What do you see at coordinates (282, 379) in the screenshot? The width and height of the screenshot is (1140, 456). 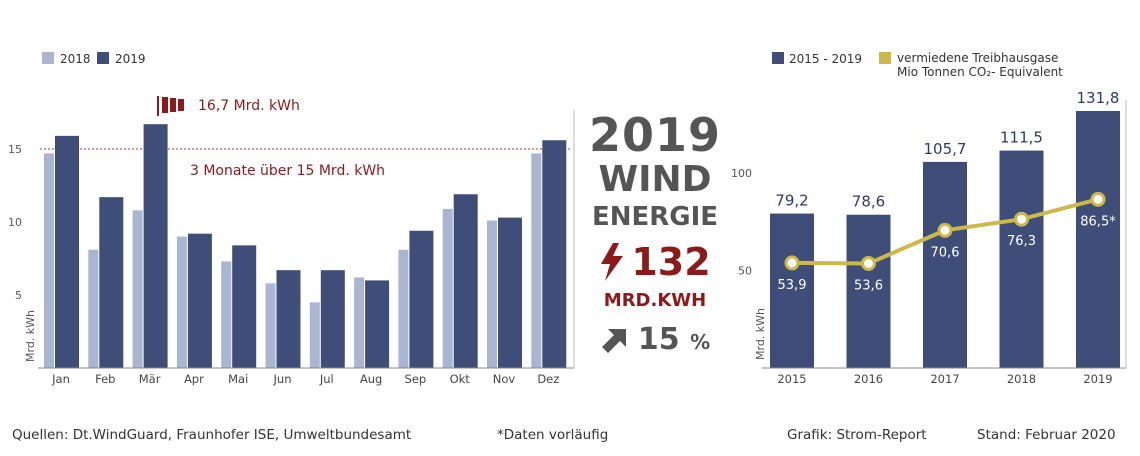 I see `x-tick-label: Jun` at bounding box center [282, 379].